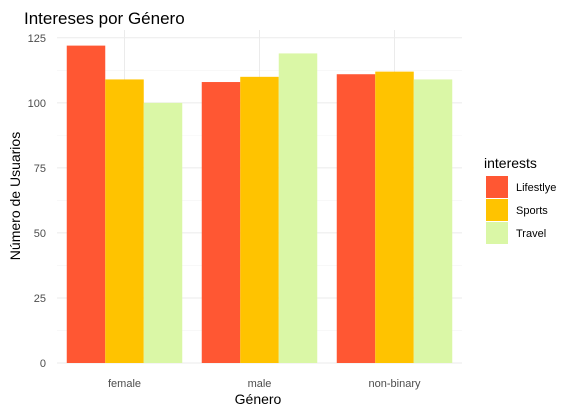 This screenshot has height=415, width=574. What do you see at coordinates (40, 169) in the screenshot?
I see `y-tick-label: 75` at bounding box center [40, 169].